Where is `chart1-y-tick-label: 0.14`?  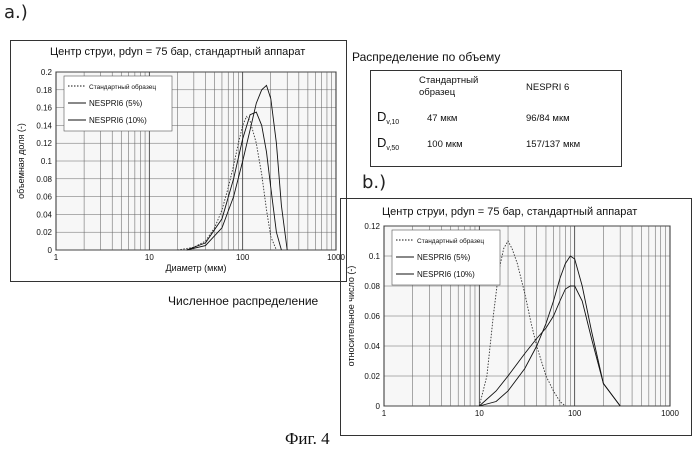
chart1-y-tick-label: 0.14 is located at coordinates (44, 125).